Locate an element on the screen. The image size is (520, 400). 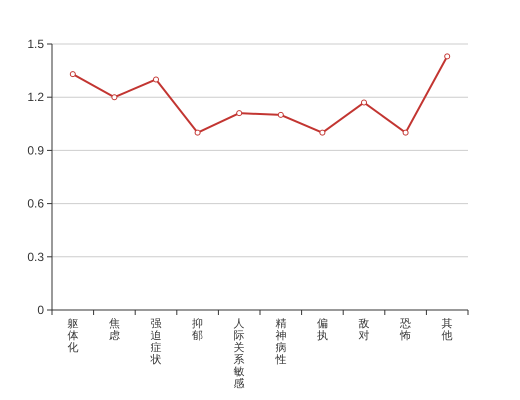
x-tick-label: 抑郁 is located at coordinates (198, 330).